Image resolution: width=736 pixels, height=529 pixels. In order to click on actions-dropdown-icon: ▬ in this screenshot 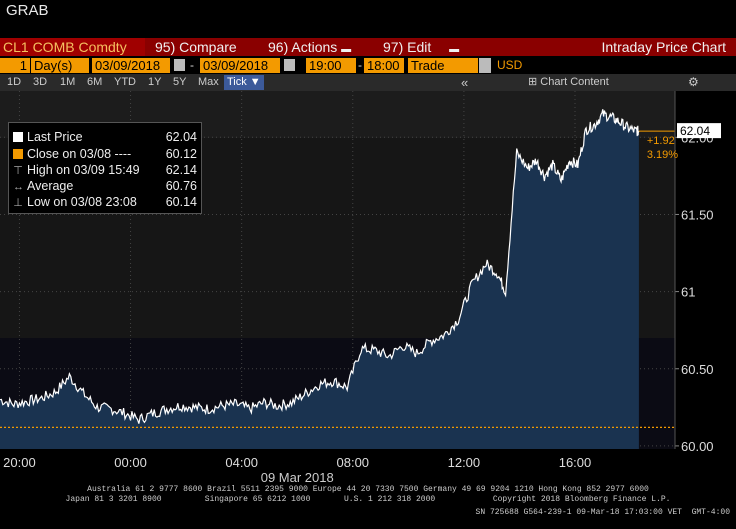, I will do `click(346, 49)`.